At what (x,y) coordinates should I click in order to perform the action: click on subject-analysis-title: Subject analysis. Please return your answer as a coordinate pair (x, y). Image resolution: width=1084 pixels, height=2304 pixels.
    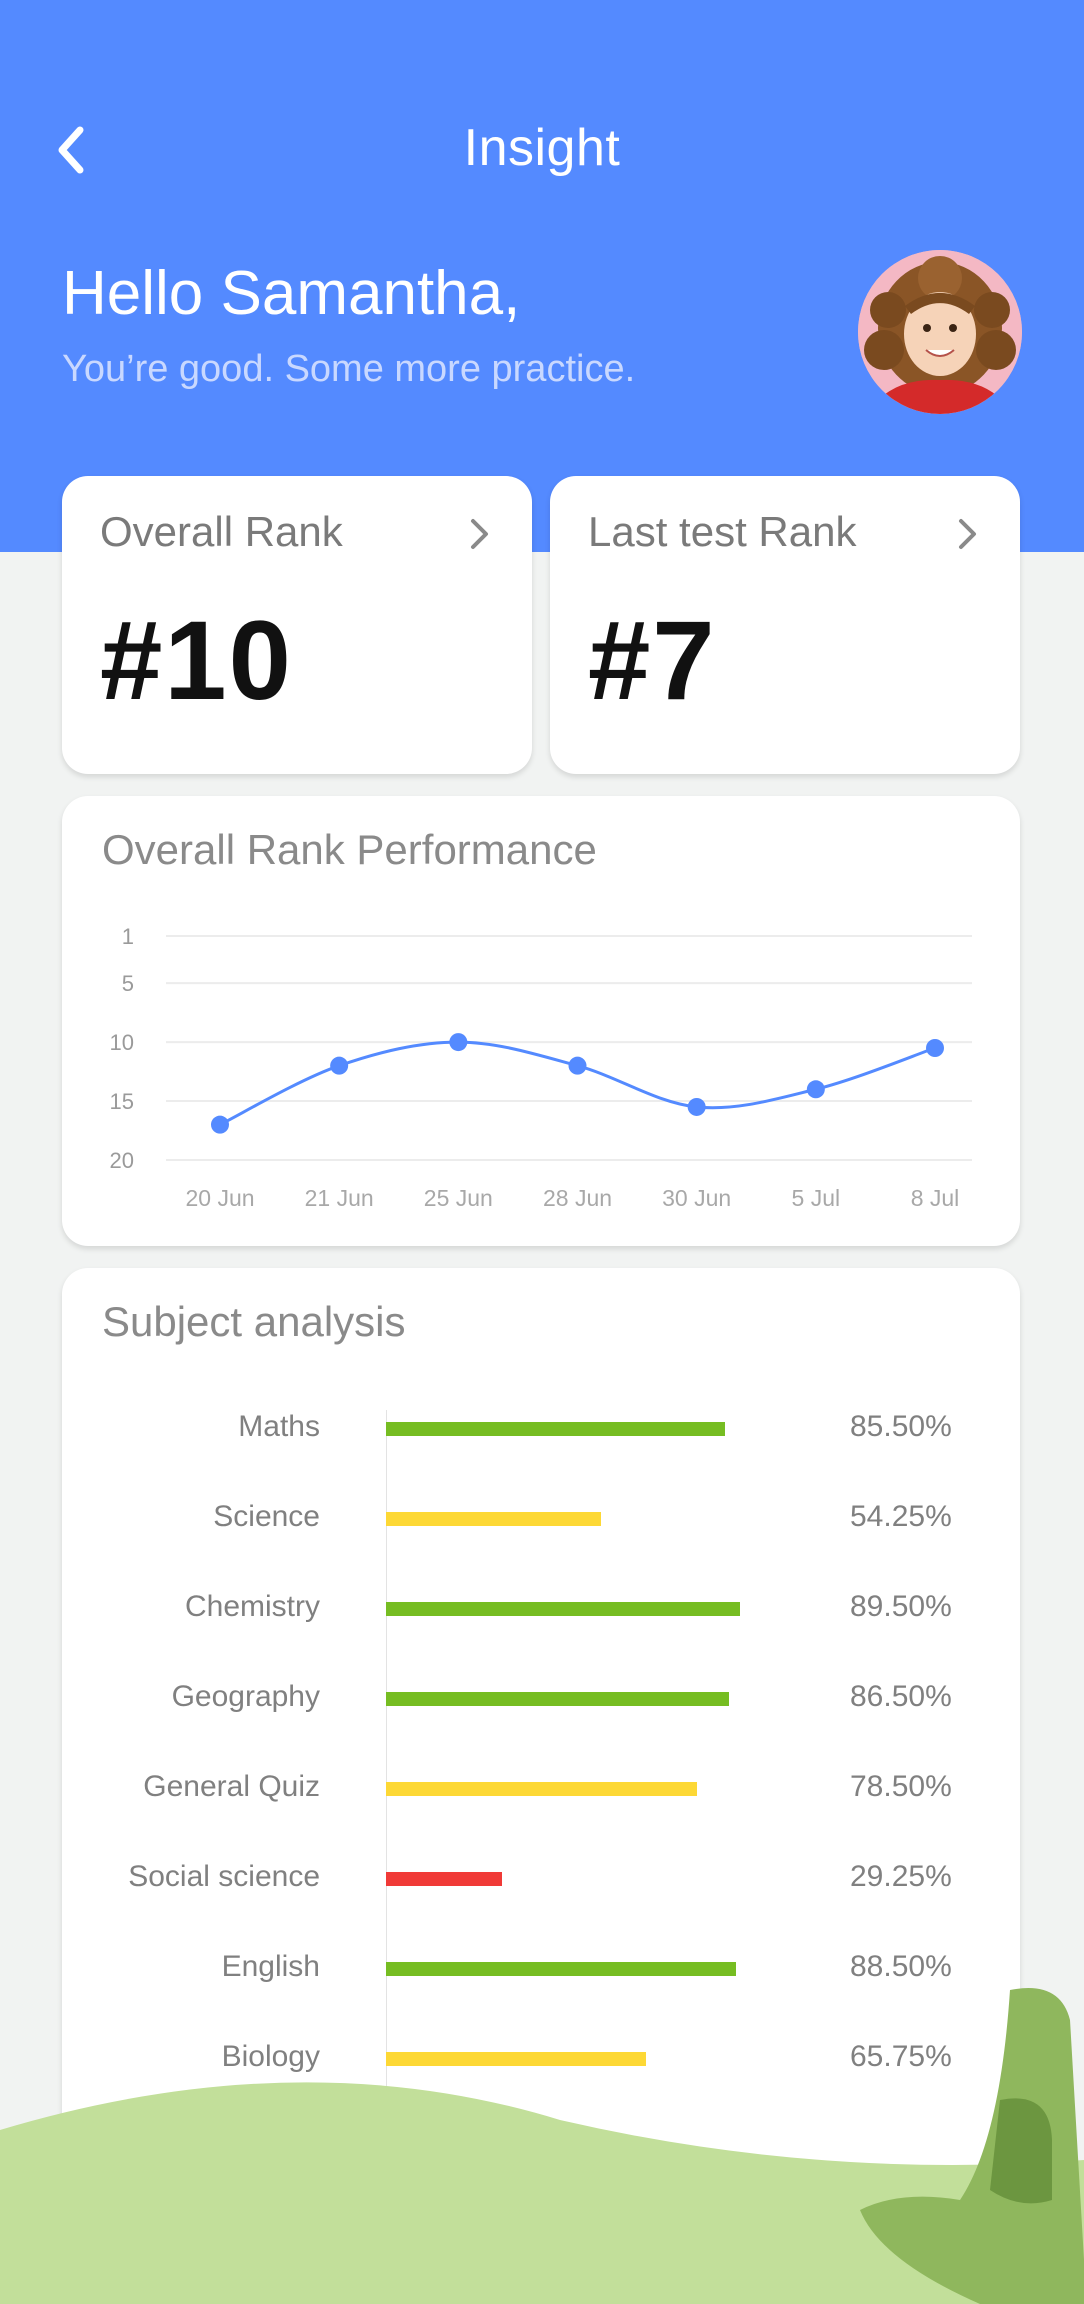
    Looking at the image, I should click on (254, 1321).